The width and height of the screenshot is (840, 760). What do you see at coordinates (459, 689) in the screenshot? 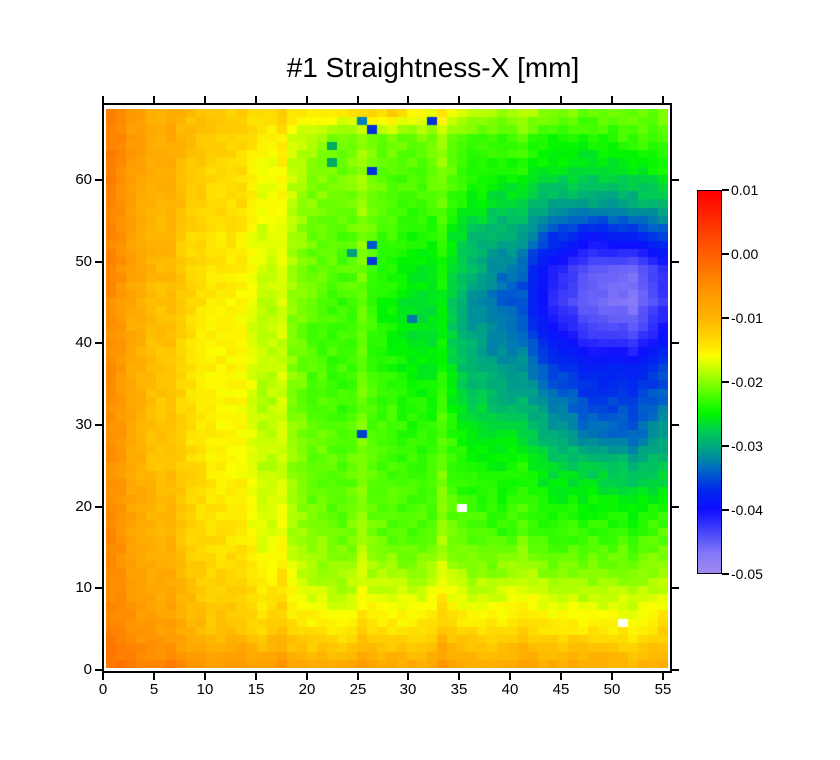
I see `x-tick-label: 35` at bounding box center [459, 689].